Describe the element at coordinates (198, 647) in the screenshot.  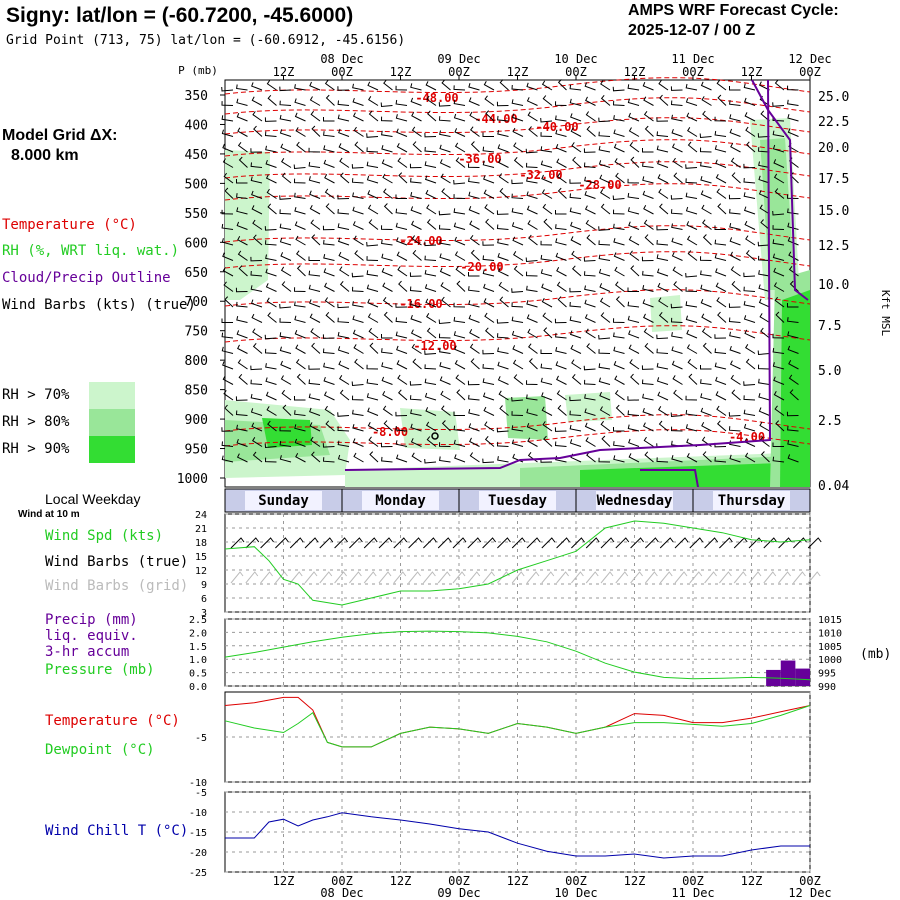
I see `precip-tick: 1.5` at that location.